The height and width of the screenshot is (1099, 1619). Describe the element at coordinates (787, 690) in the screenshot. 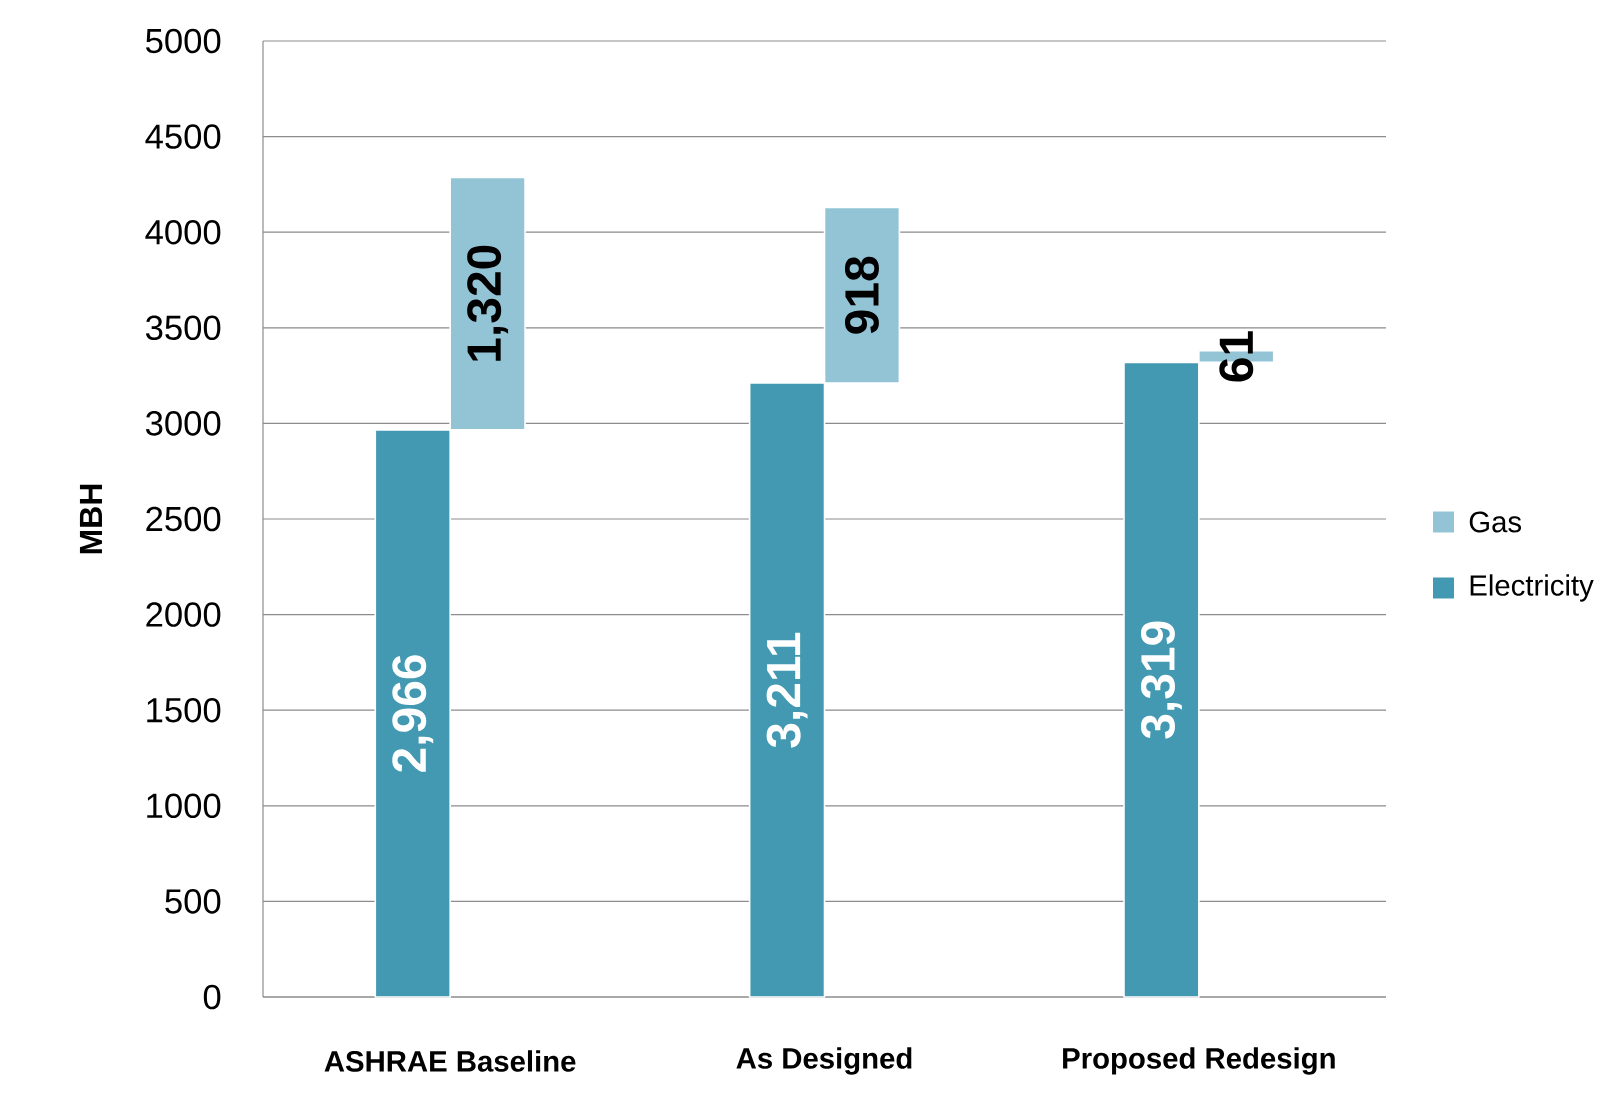

I see `data-label: 3,211` at that location.